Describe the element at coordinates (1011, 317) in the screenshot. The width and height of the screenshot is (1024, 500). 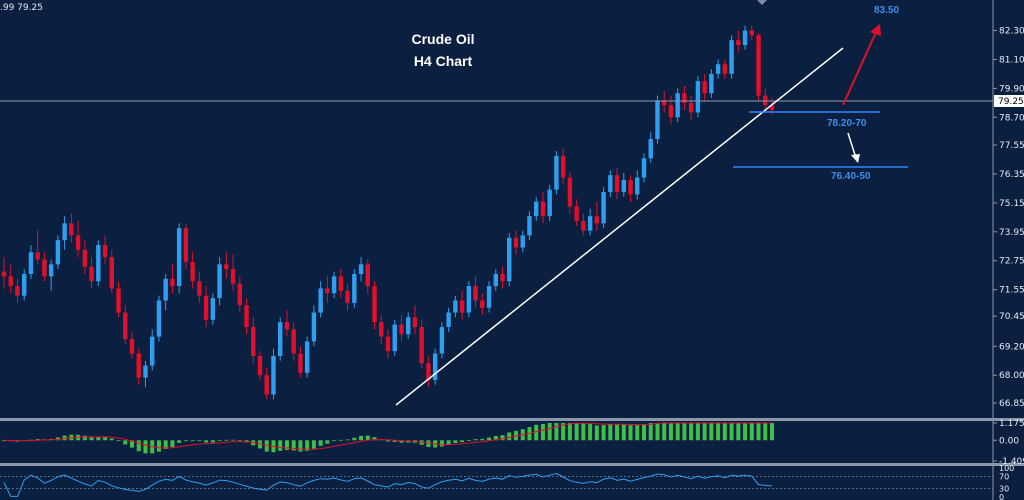
I see `y-tick-label: 70.45` at that location.